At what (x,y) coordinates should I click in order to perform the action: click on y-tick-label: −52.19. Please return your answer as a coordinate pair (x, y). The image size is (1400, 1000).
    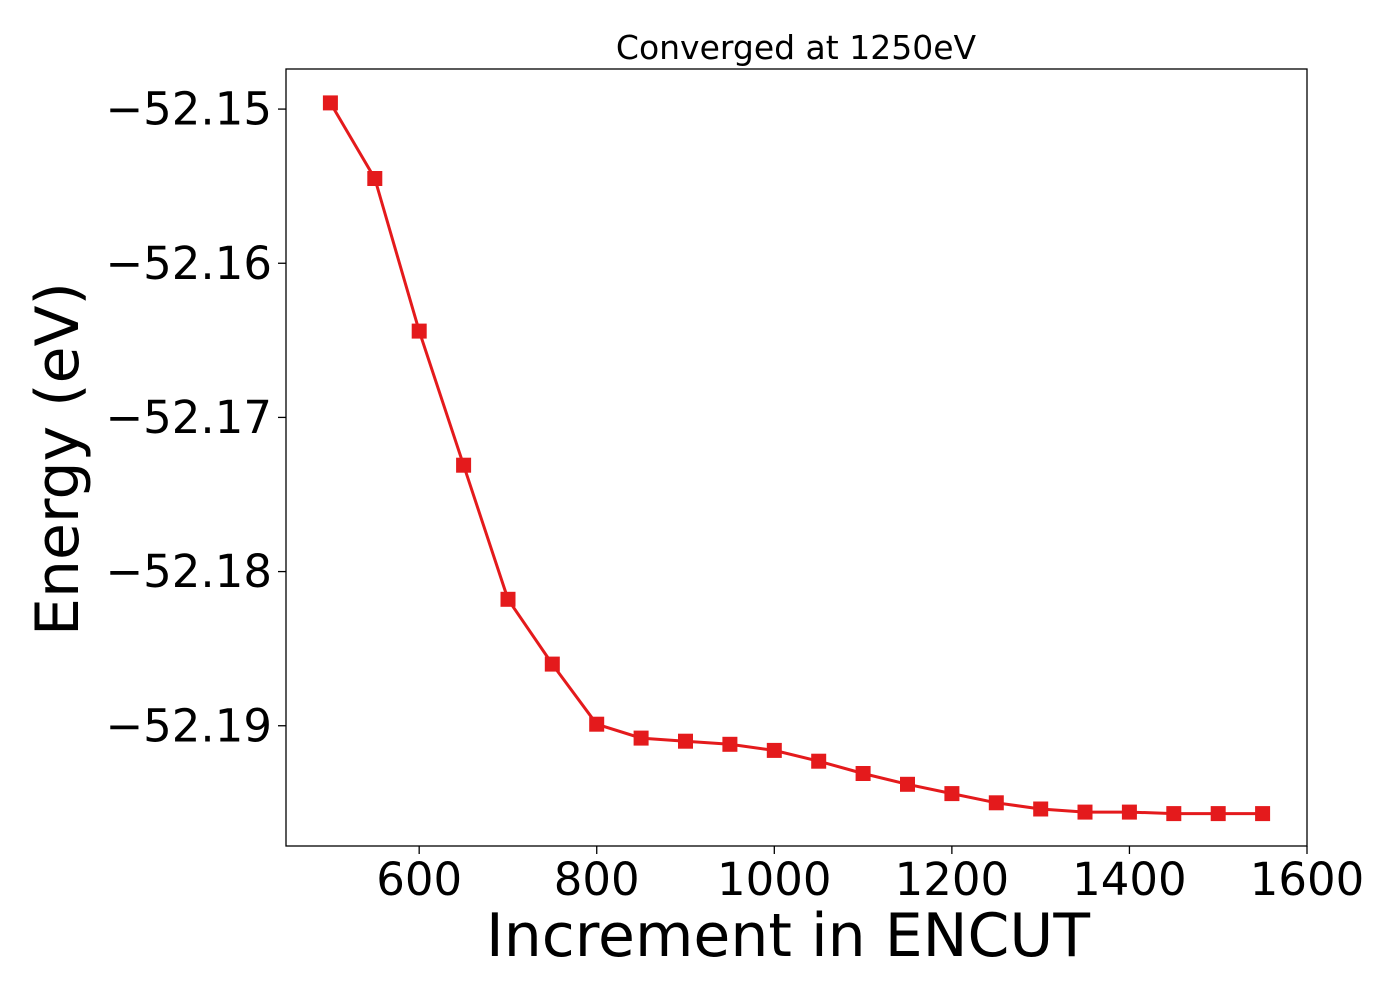
    Looking at the image, I should click on (188, 725).